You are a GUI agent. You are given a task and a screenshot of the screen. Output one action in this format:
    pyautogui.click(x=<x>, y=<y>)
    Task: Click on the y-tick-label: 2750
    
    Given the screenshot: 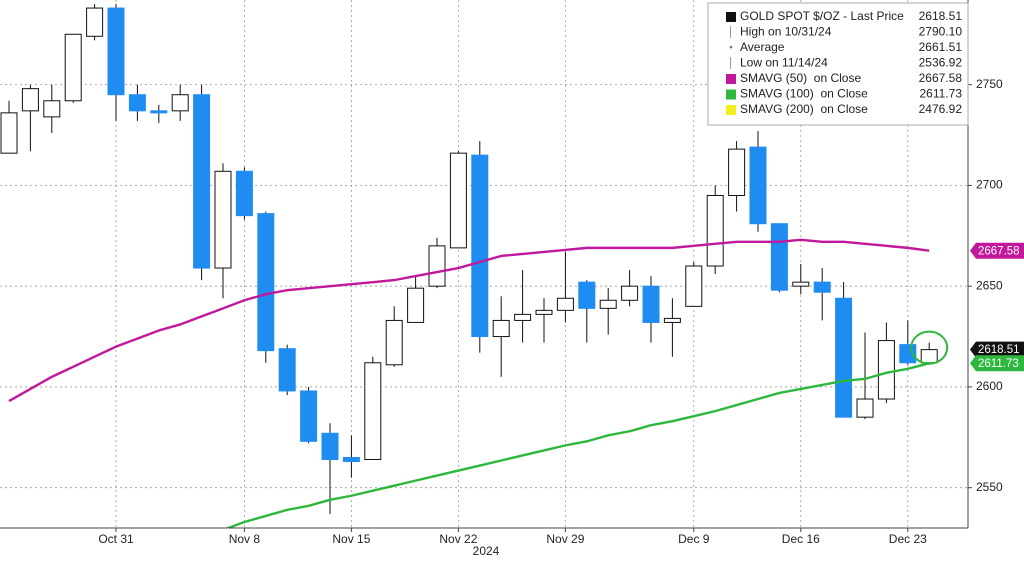 What is the action you would take?
    pyautogui.click(x=989, y=84)
    